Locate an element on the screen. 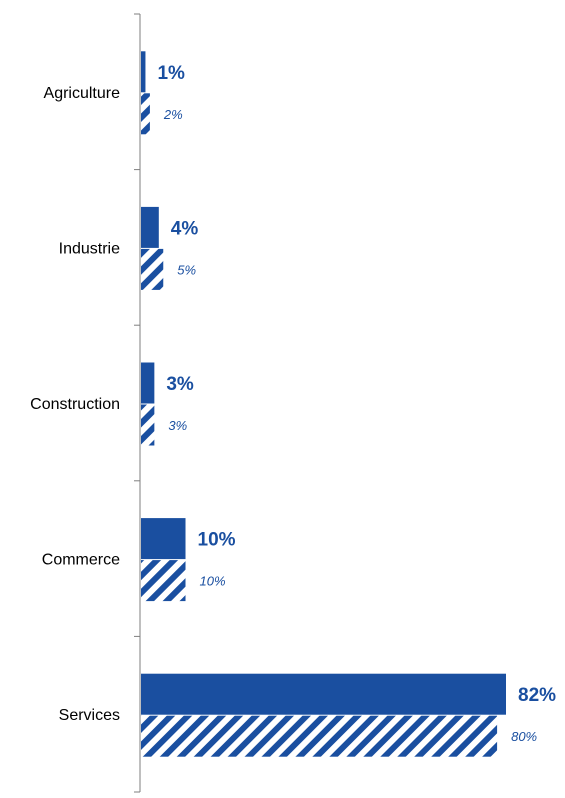 The image size is (565, 798). data-label-hatched: 2% is located at coordinates (173, 114).